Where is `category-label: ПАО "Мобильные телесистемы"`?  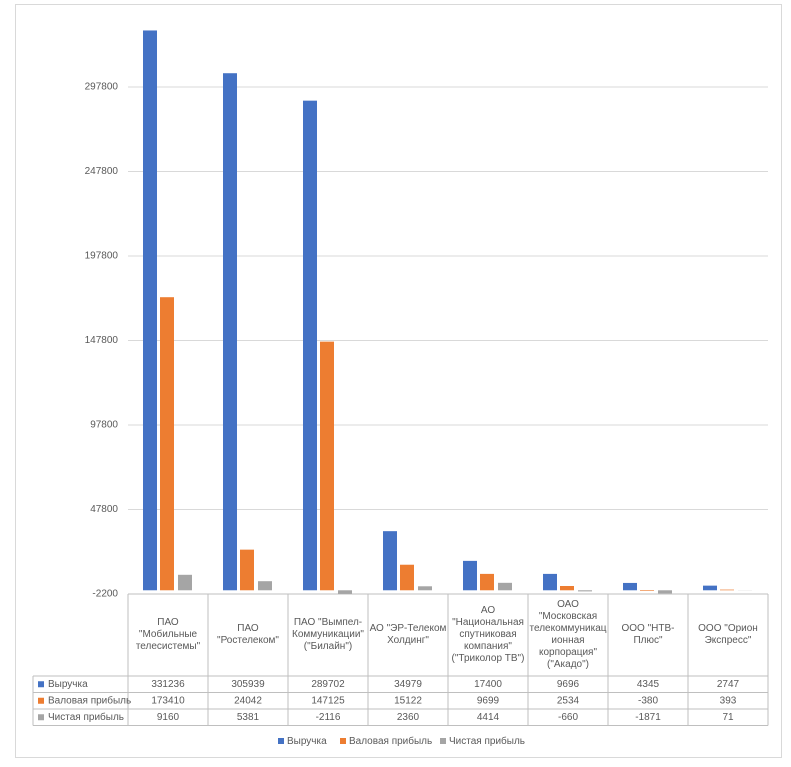 category-label: ПАО "Мобильные телесистемы" is located at coordinates (168, 634).